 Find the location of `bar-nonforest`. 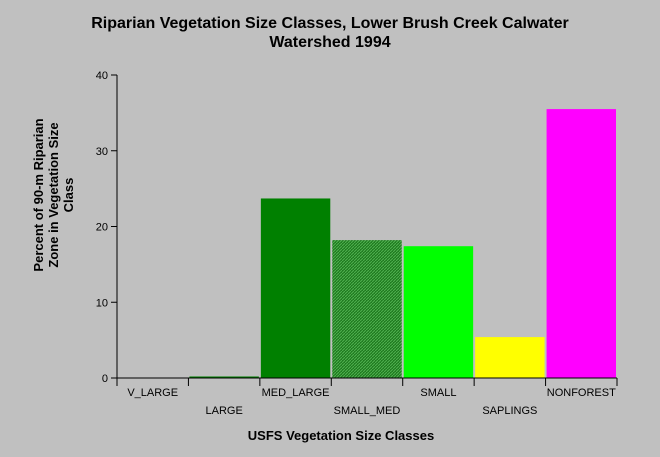

bar-nonforest is located at coordinates (581, 244).